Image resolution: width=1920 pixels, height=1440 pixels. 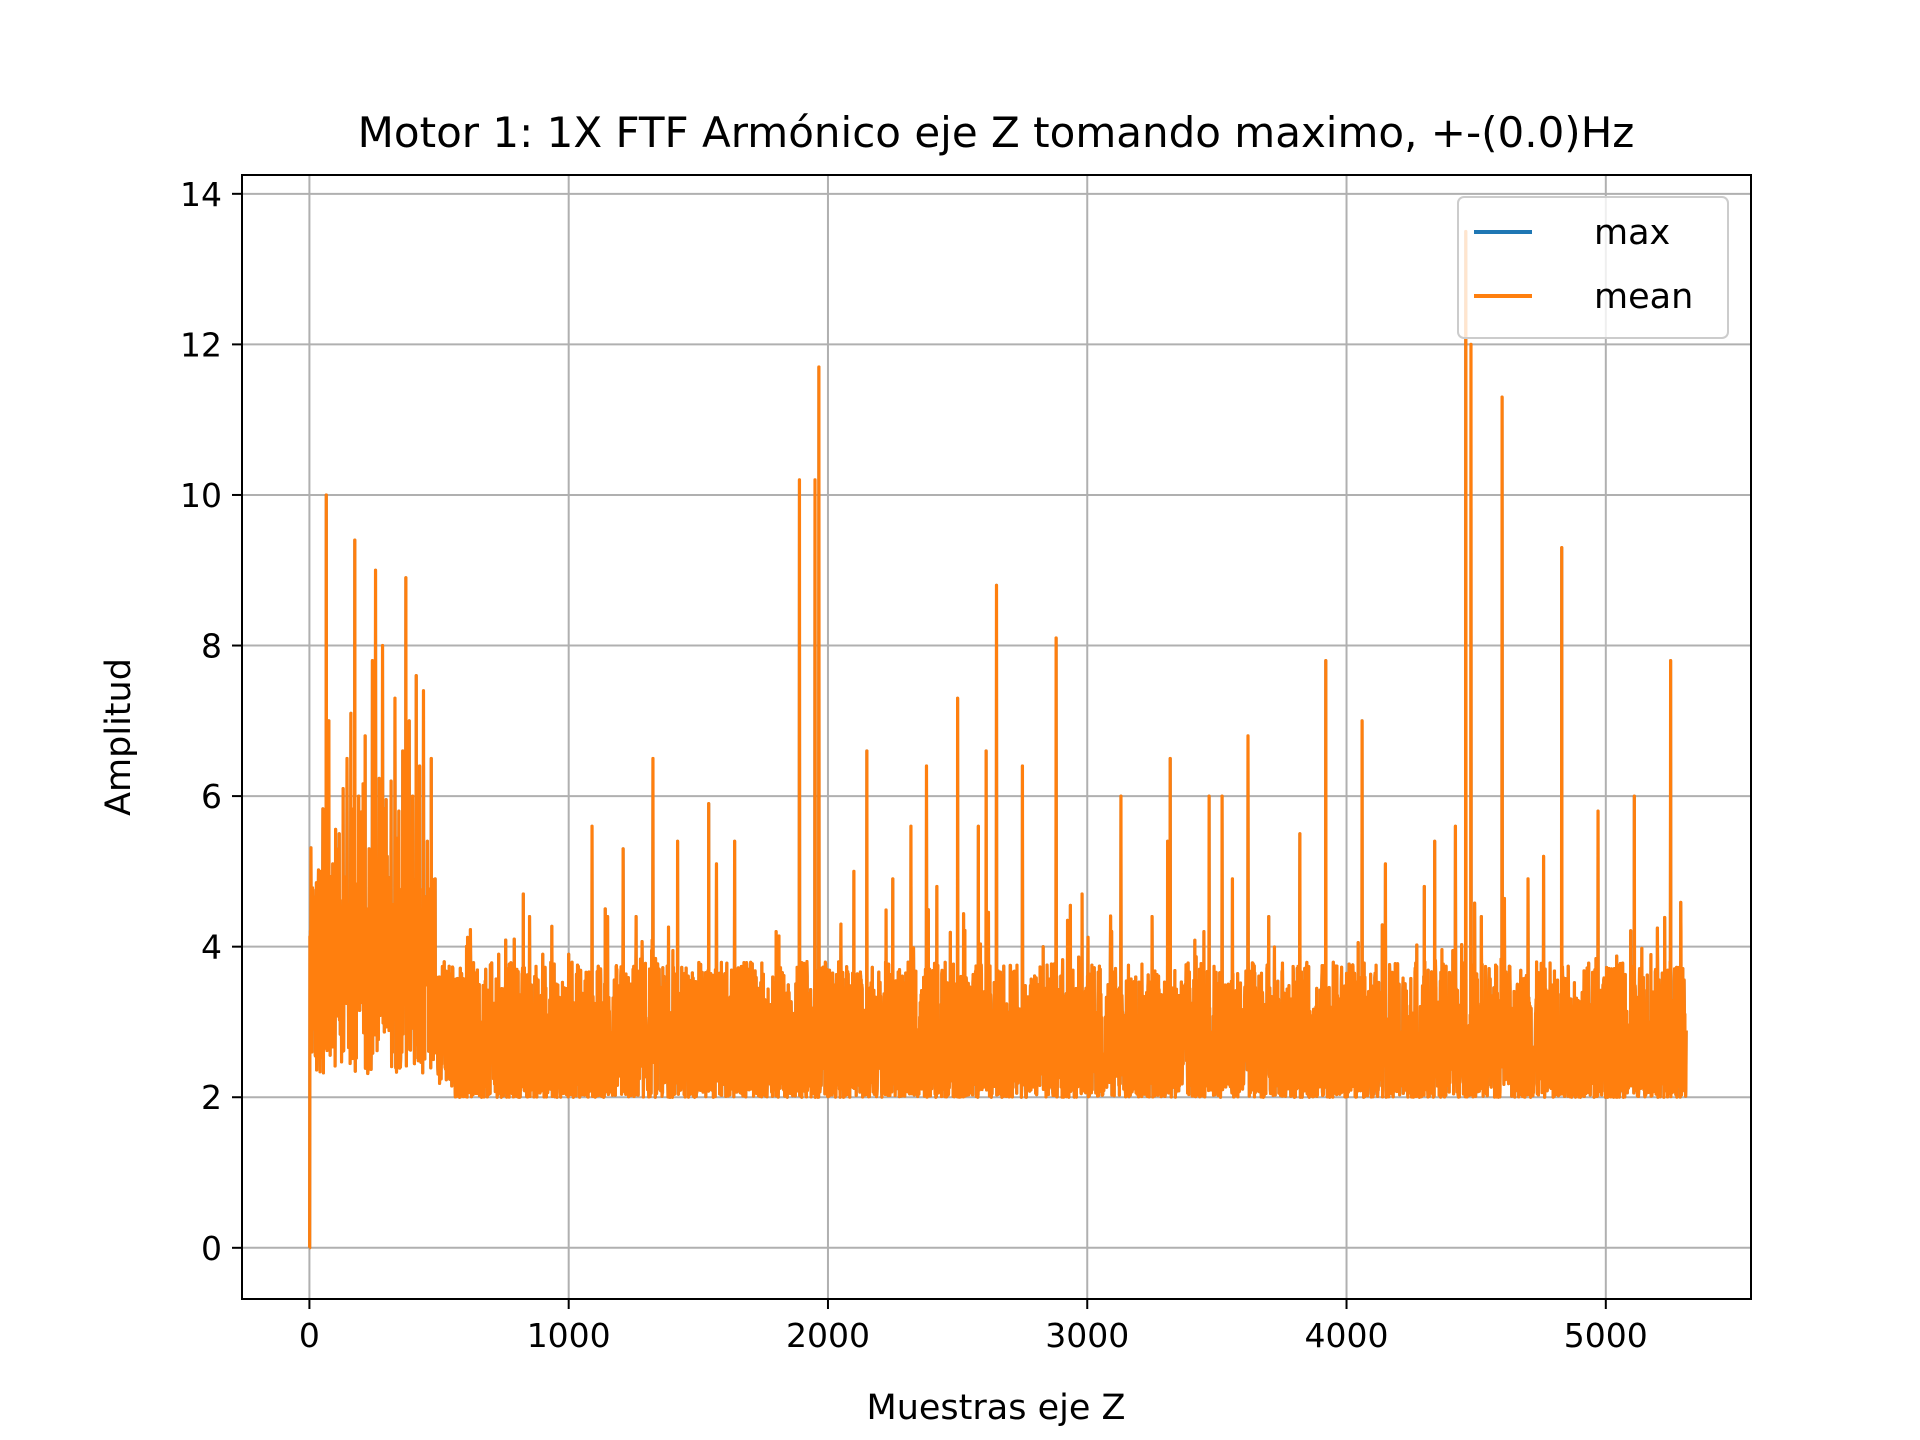 I want to click on y-axis-label: Amplitud, so click(x=119, y=737).